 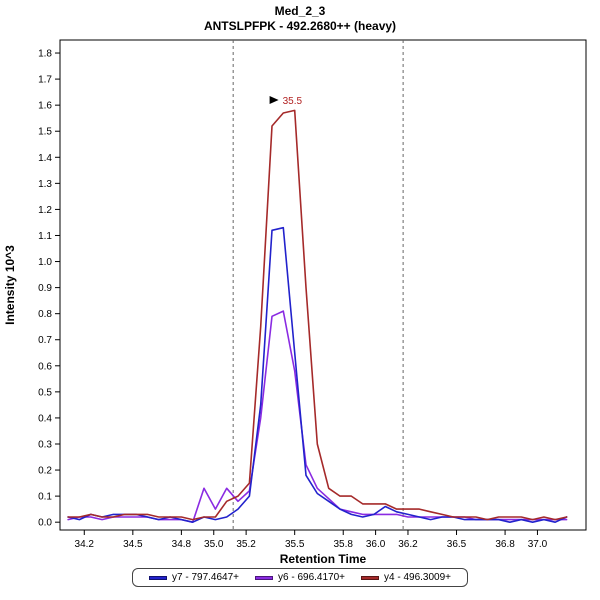 What do you see at coordinates (133, 544) in the screenshot?
I see `x-tick-label: 34.5` at bounding box center [133, 544].